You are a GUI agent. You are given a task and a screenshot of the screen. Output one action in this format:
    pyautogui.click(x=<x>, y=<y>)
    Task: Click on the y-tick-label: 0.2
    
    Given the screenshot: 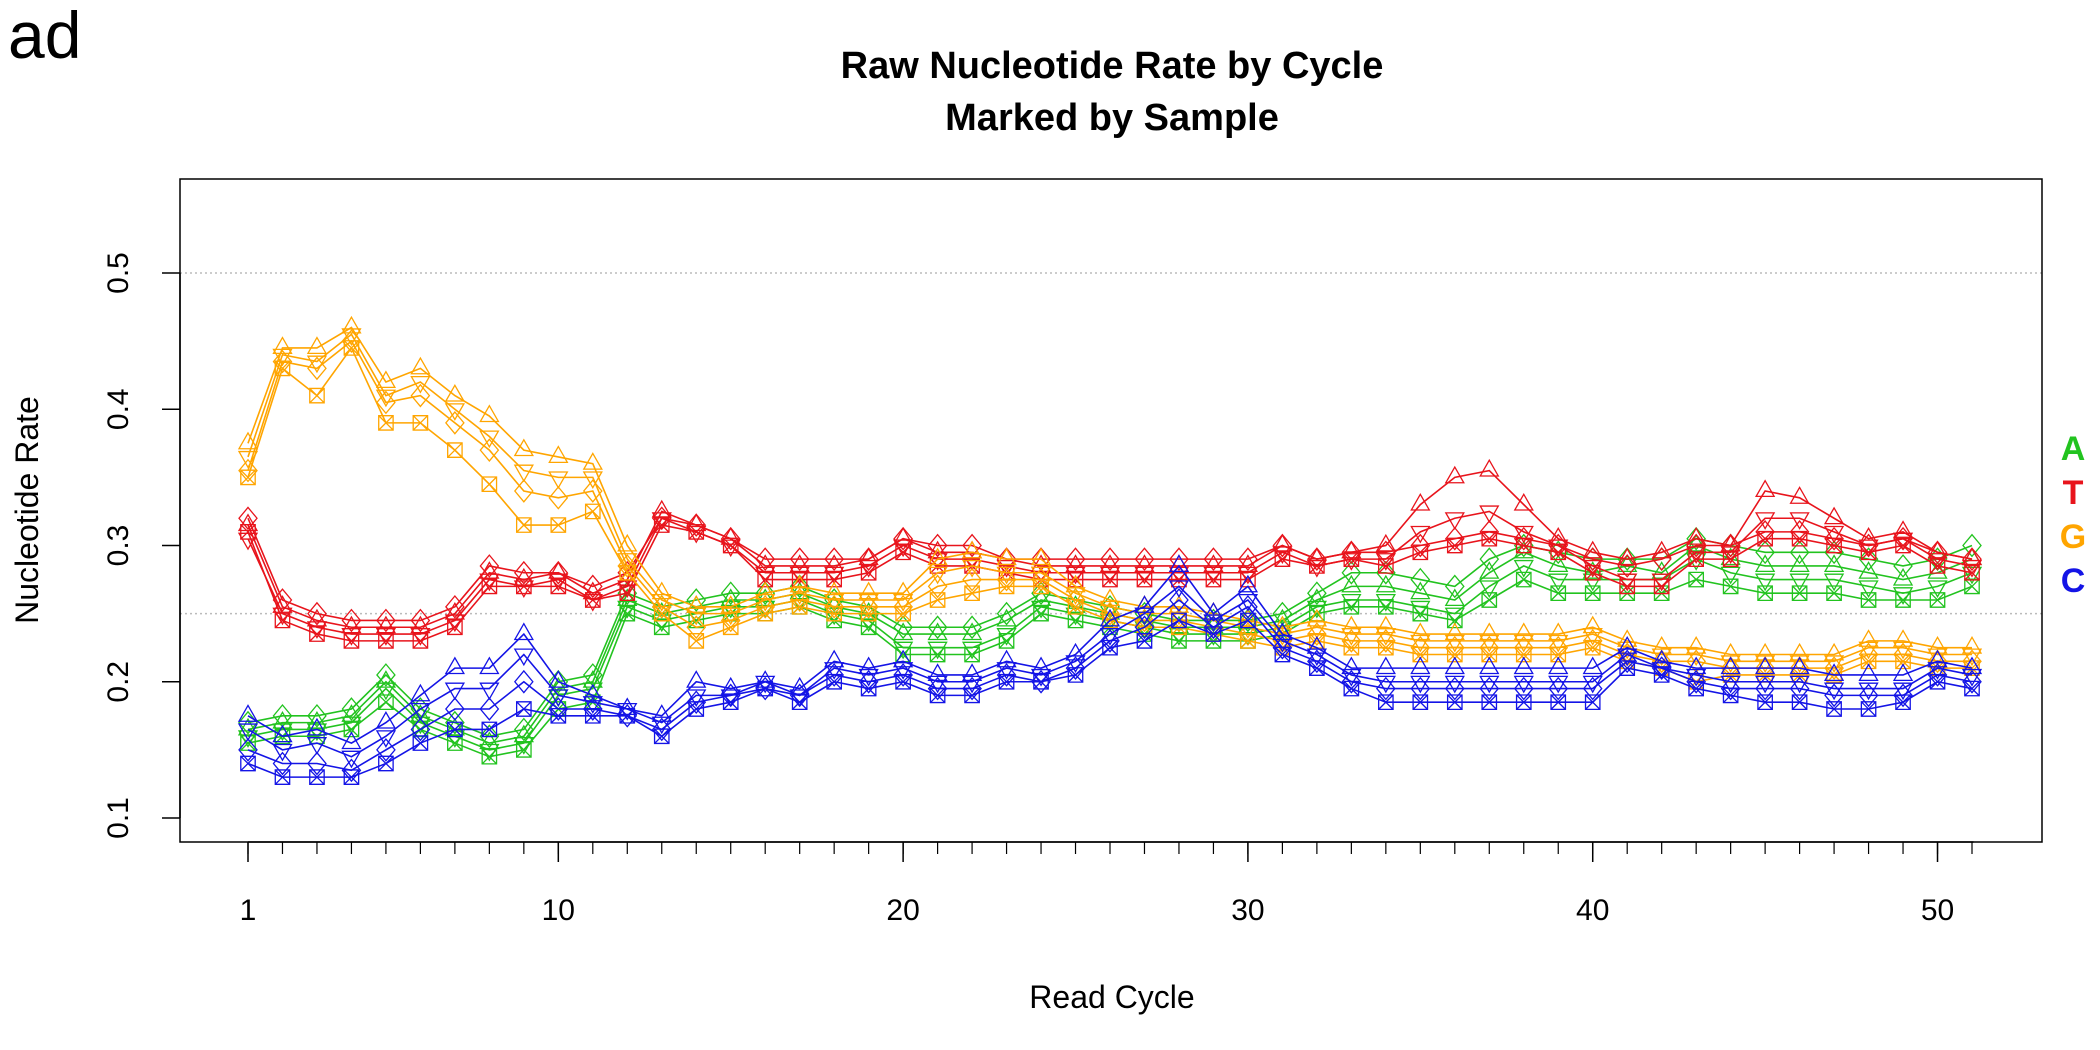 What is the action you would take?
    pyautogui.click(x=118, y=682)
    